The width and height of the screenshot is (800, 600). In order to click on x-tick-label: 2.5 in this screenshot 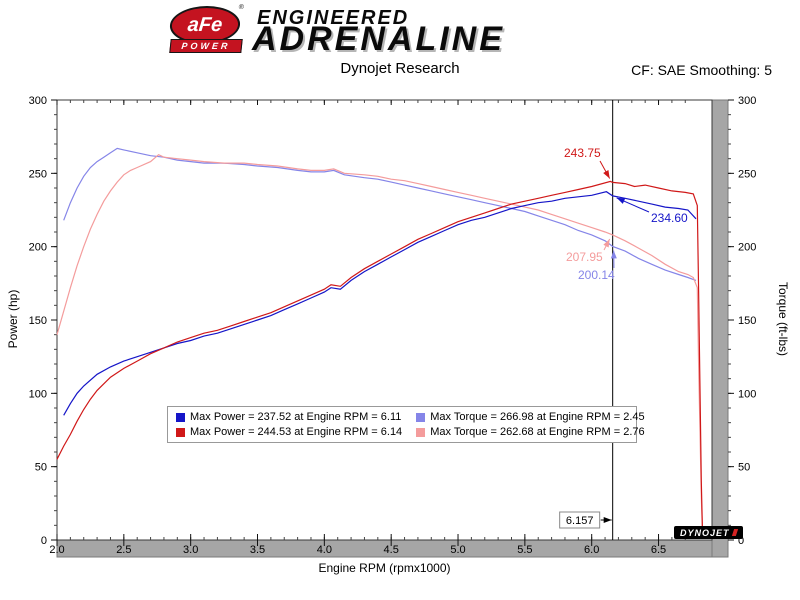, I will do `click(123, 550)`.